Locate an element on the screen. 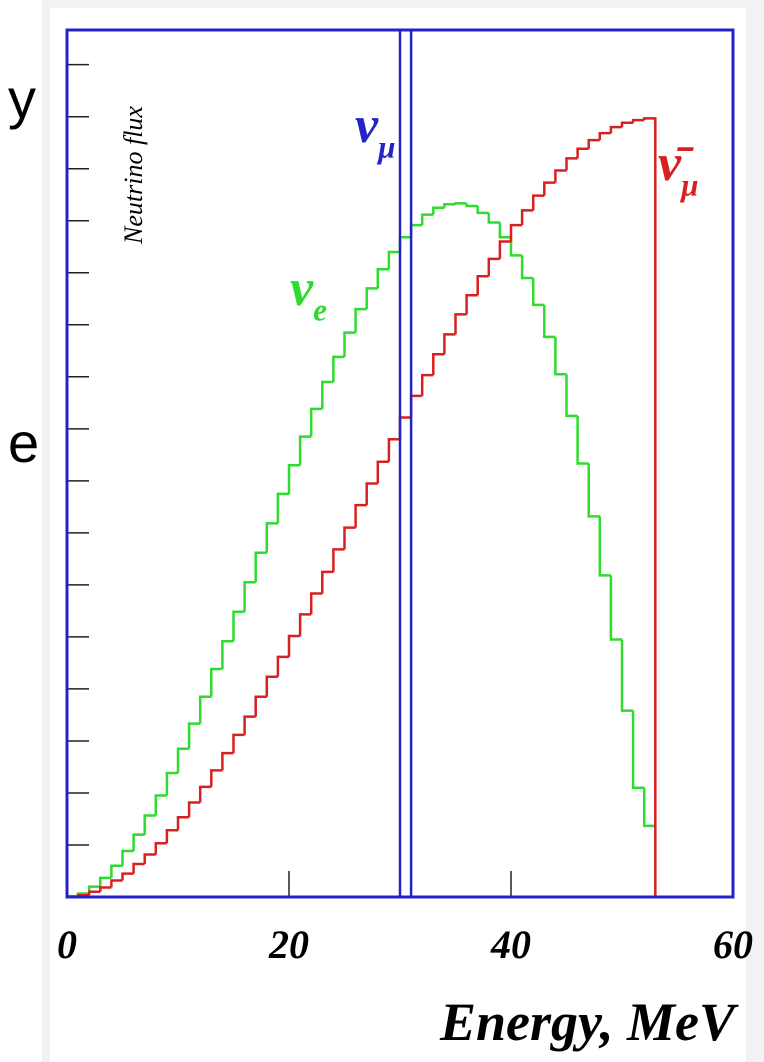 This screenshot has width=764, height=1062. side-text: y is located at coordinates (22, 98).